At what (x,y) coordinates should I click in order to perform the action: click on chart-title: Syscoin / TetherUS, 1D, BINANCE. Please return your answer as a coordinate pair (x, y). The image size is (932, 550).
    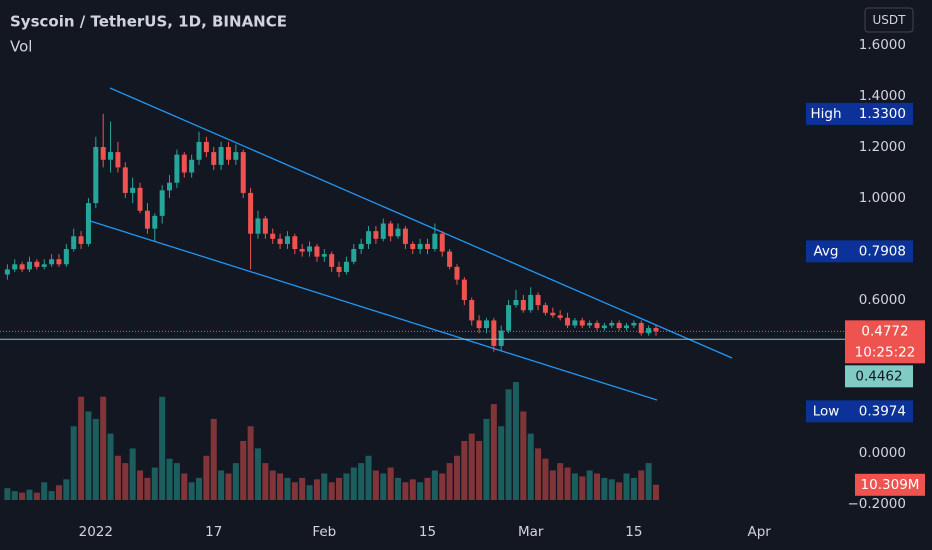
    Looking at the image, I should click on (148, 22).